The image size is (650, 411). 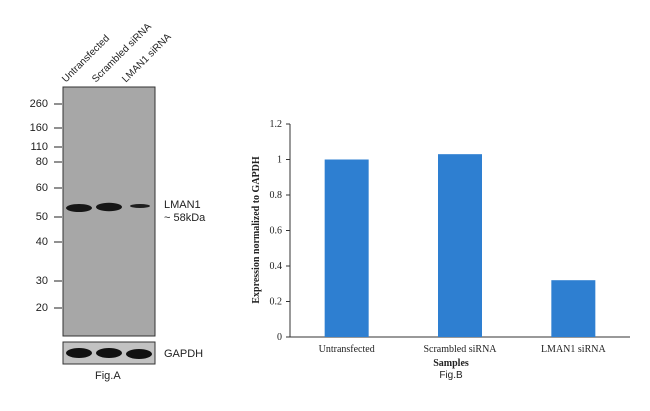 What do you see at coordinates (108, 376) in the screenshot?
I see `fig-a-caption: Fig.A` at bounding box center [108, 376].